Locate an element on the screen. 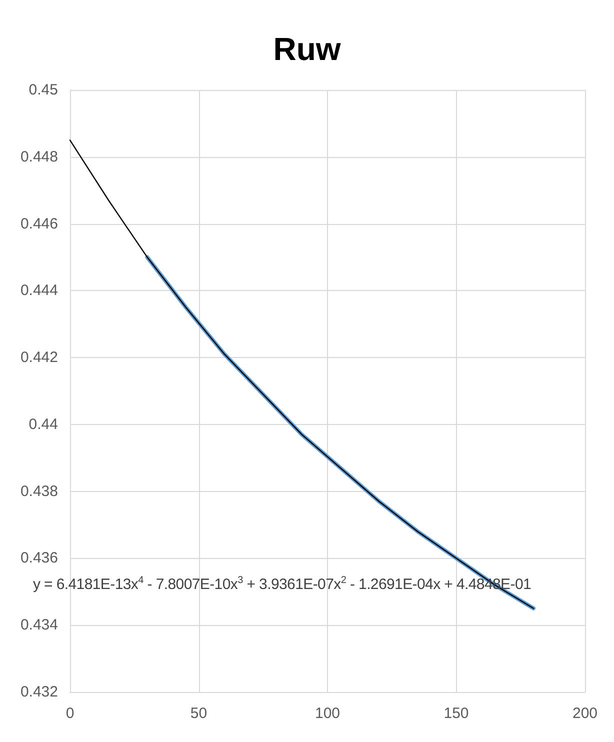  y-tick-label: 0.436 is located at coordinates (39, 558).